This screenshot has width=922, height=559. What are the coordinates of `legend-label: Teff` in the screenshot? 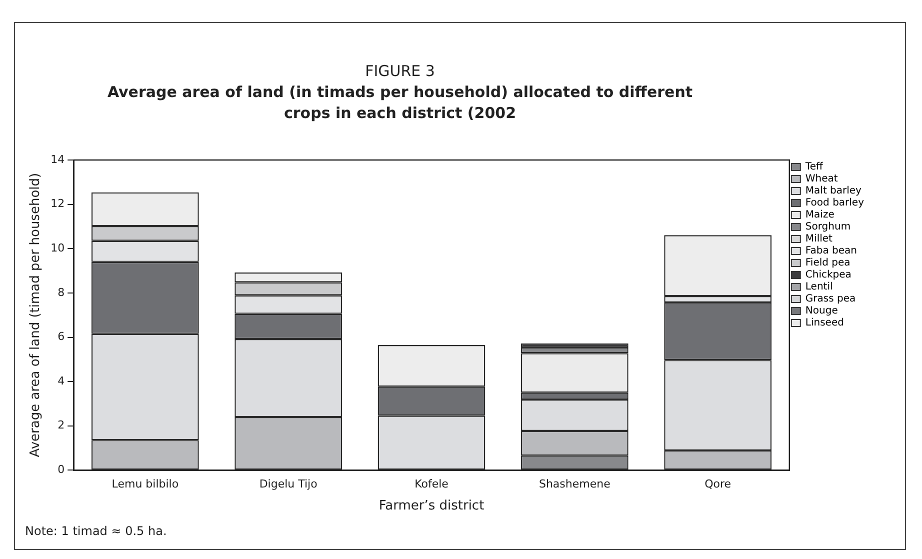 It's located at (814, 167).